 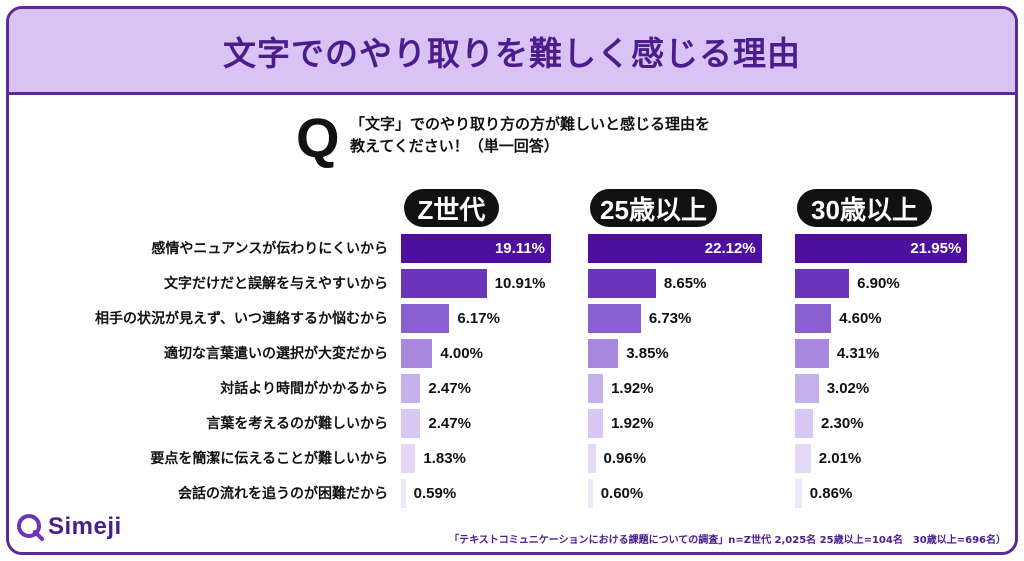 I want to click on category-label: 感情やニュアンスが伝わりにくいから, so click(x=269, y=249).